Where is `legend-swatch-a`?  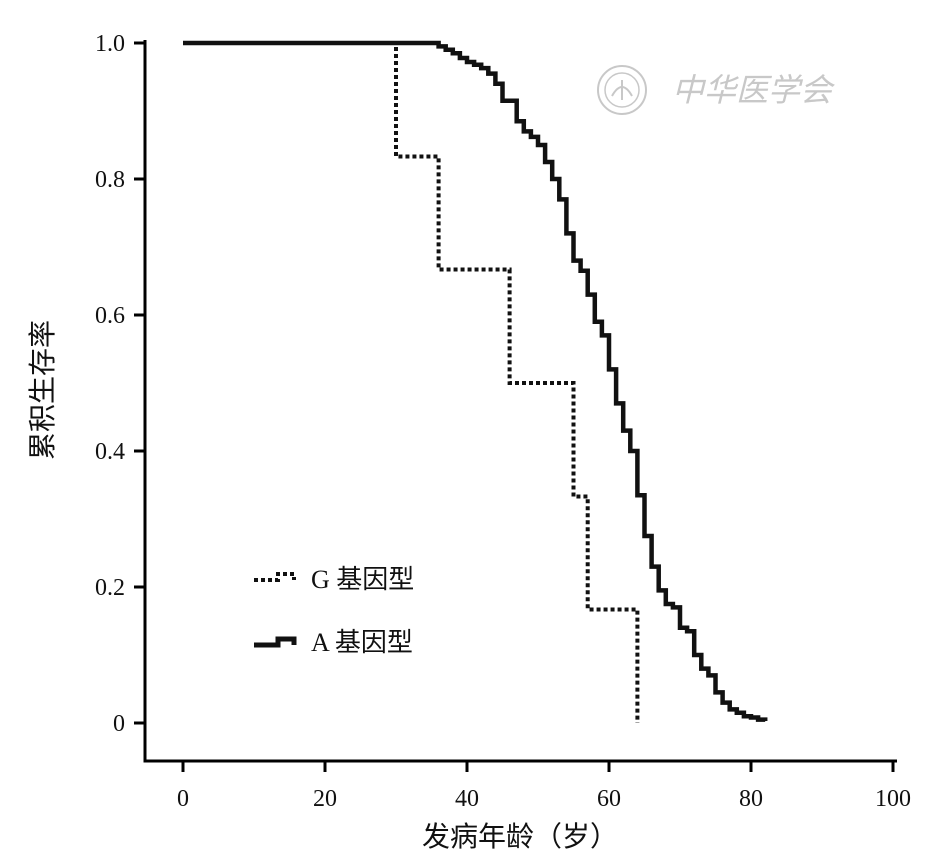
legend-swatch-a is located at coordinates (275, 642).